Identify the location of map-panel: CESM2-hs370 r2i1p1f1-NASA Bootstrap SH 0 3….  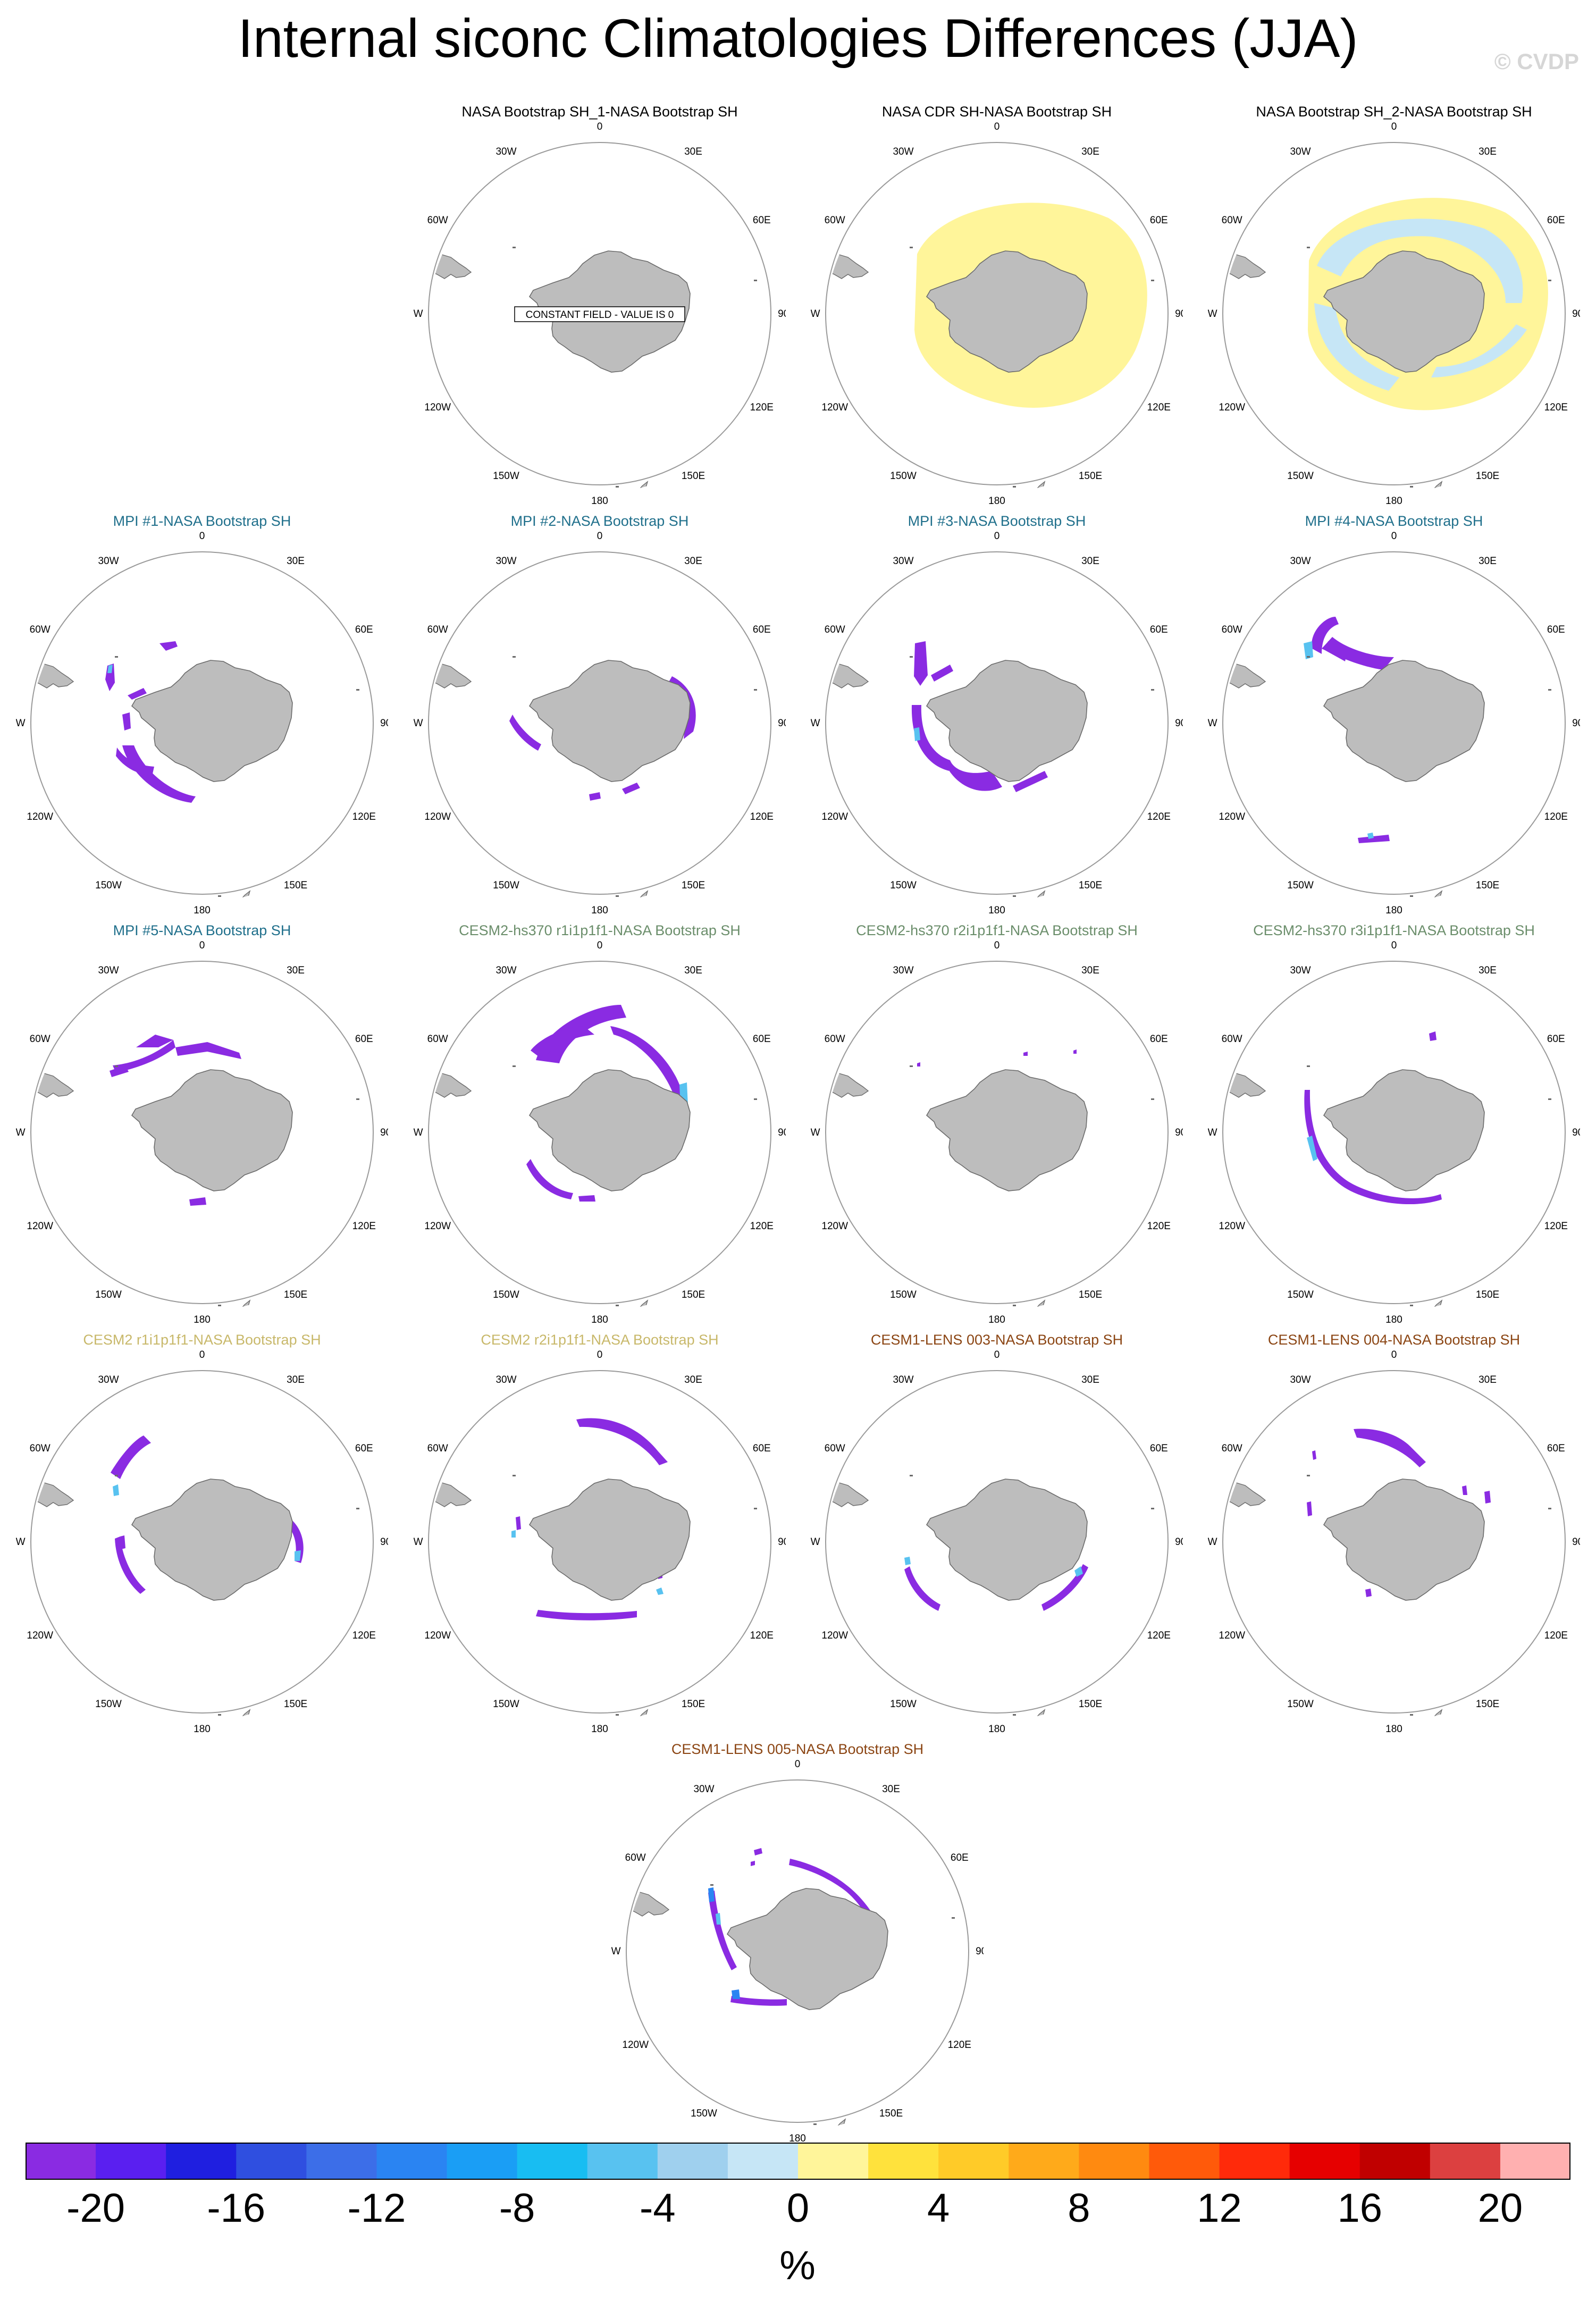
(997, 1124).